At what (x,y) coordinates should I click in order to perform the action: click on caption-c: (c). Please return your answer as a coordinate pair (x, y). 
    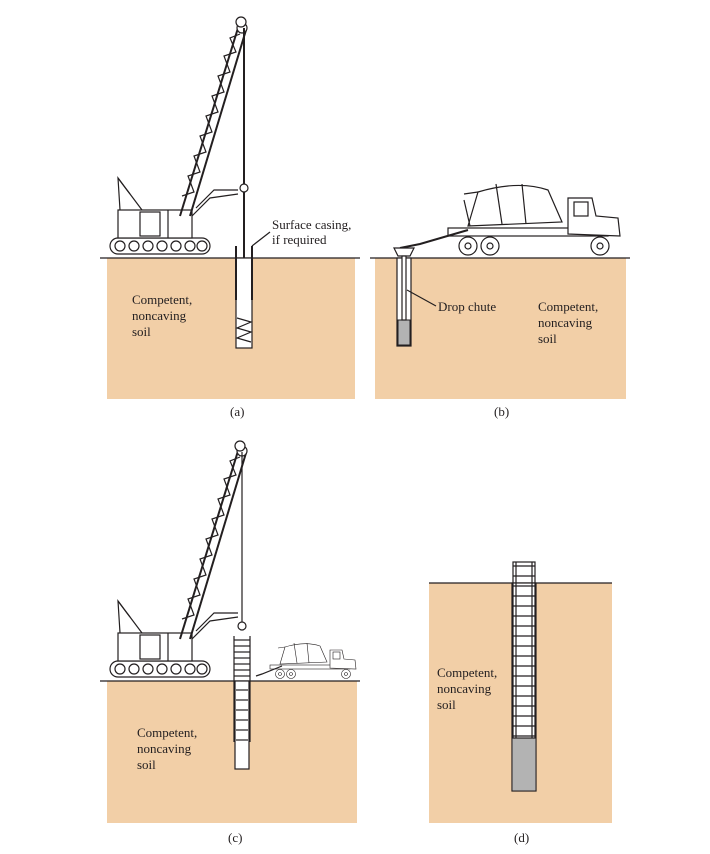
    Looking at the image, I should click on (235, 837).